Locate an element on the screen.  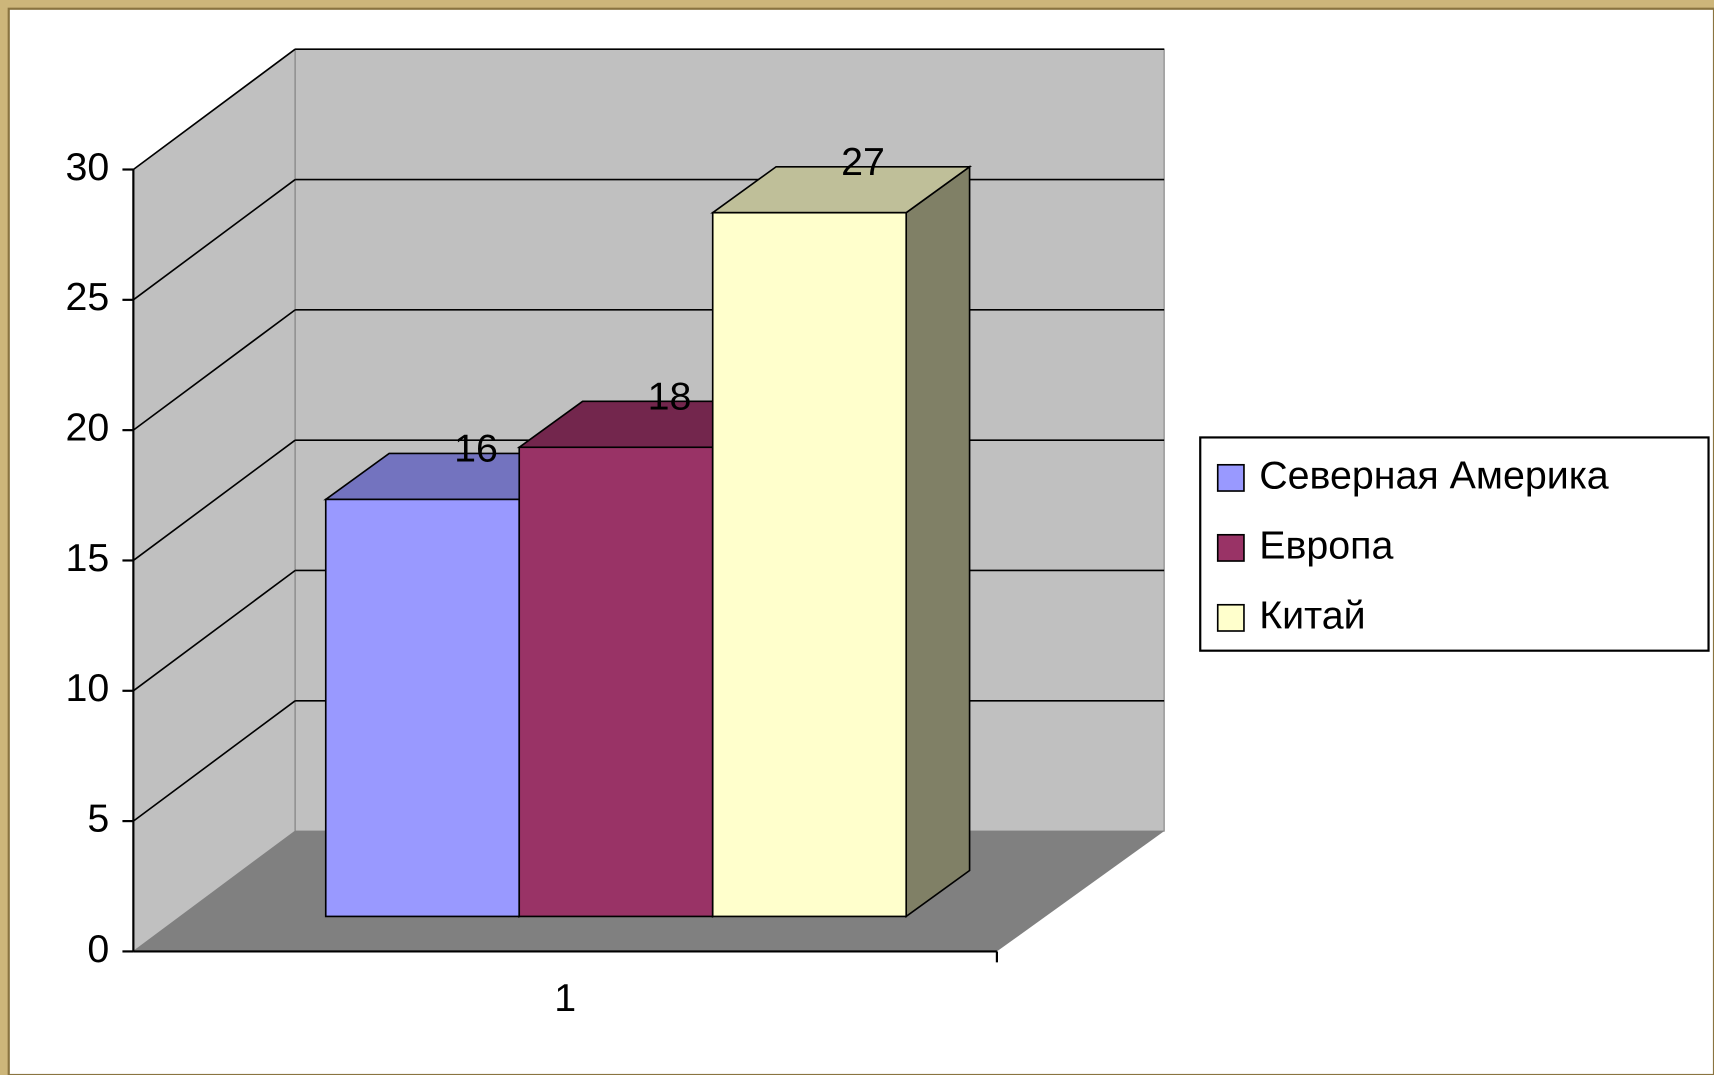
y-tick-label: 10 is located at coordinates (88, 688).